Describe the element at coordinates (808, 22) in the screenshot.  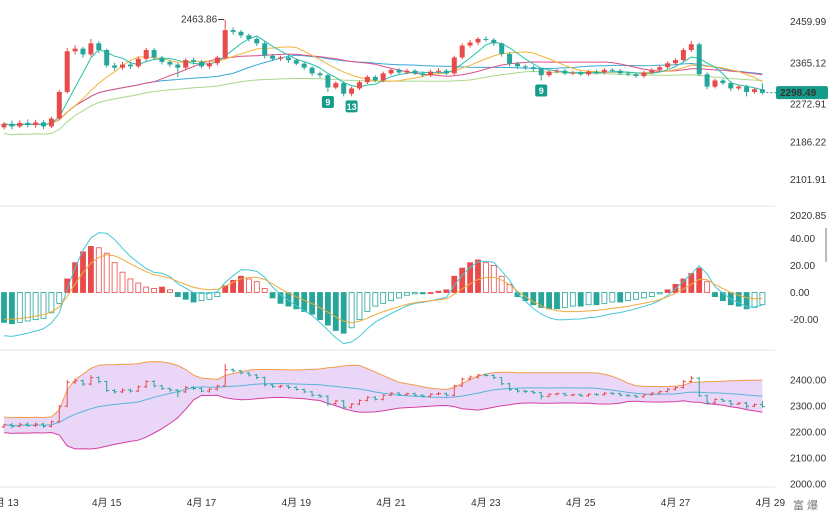
I see `main-tick-label: 2459.99` at that location.